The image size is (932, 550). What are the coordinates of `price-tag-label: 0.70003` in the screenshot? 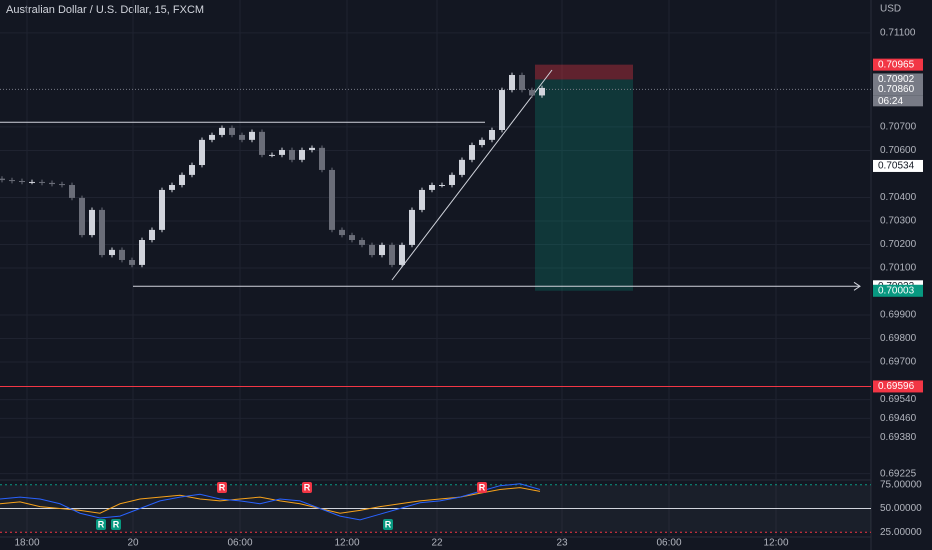 It's located at (896, 290).